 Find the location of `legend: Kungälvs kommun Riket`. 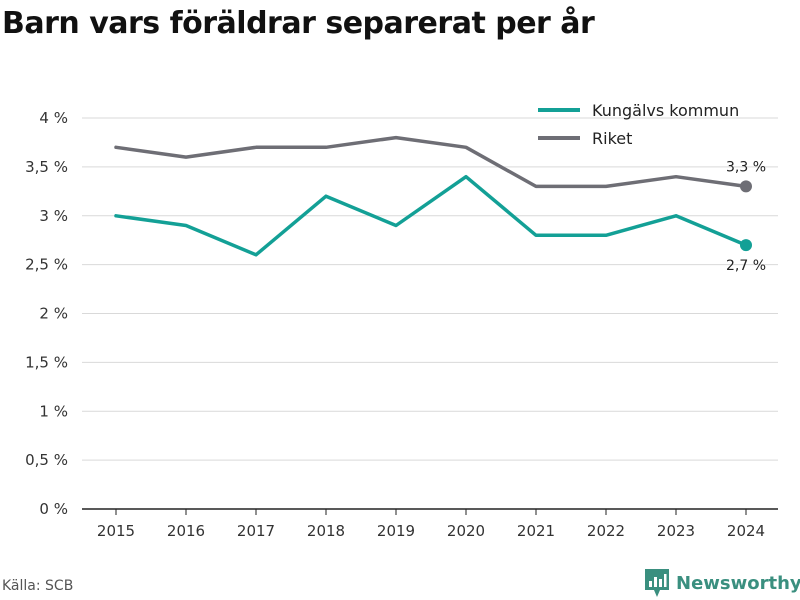

legend: Kungälvs kommun Riket is located at coordinates (638, 124).